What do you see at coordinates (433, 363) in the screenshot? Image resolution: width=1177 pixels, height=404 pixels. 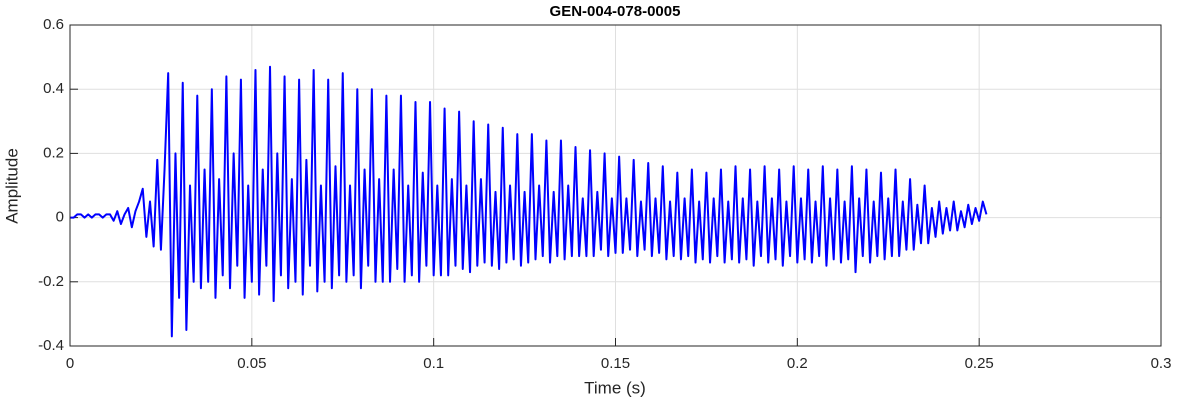 I see `x-tick-label: 0.1` at bounding box center [433, 363].